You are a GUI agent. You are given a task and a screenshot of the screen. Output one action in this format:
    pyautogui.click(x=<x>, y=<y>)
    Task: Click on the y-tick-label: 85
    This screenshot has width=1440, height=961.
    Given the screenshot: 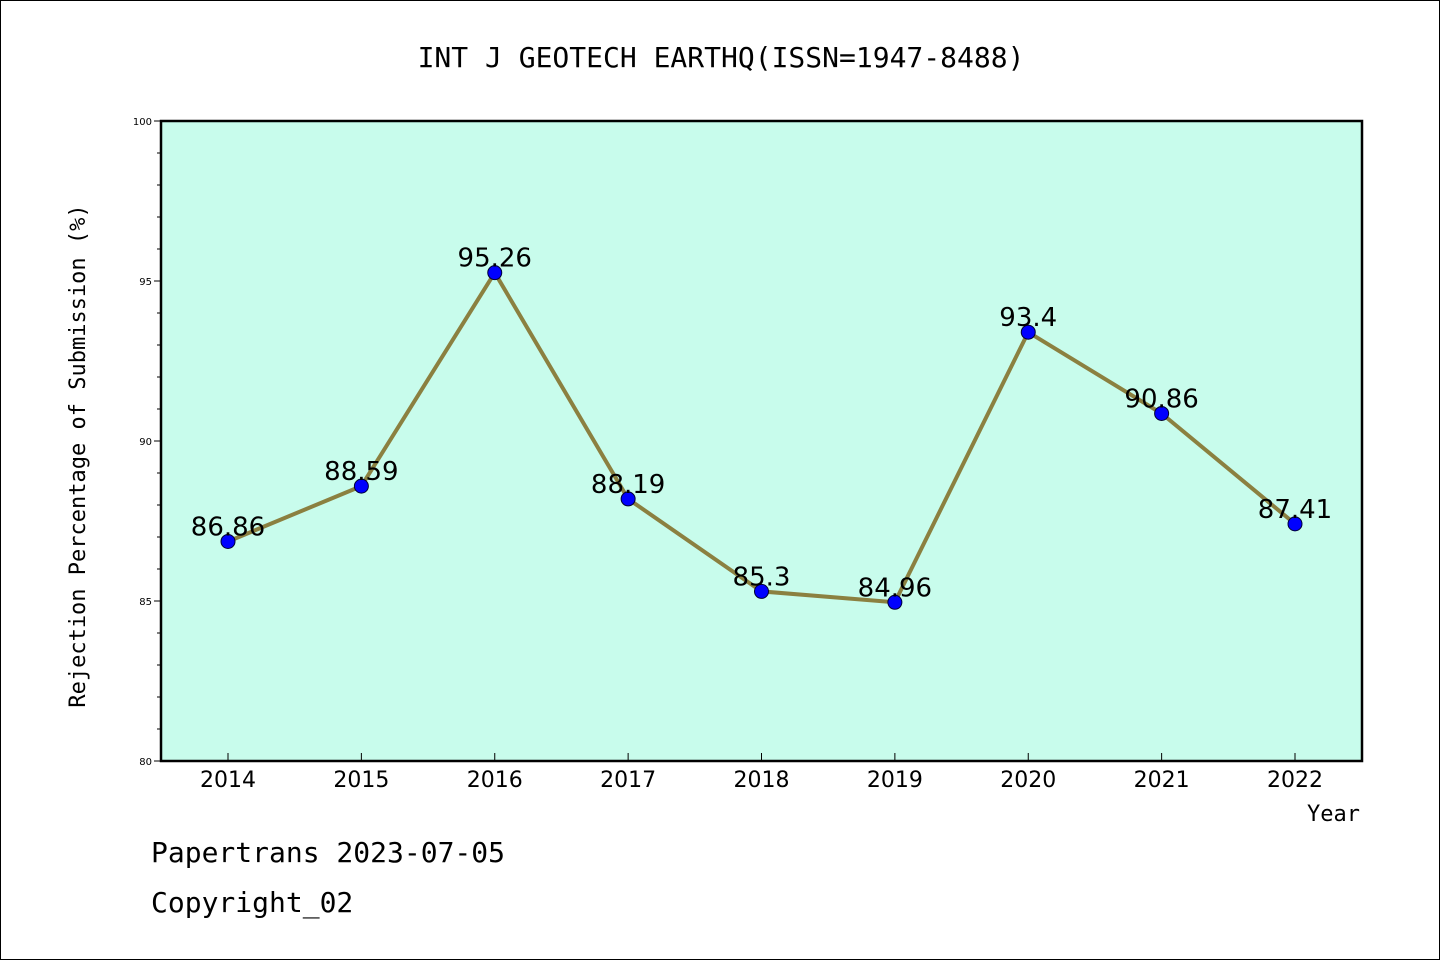 What is the action you would take?
    pyautogui.click(x=145, y=602)
    